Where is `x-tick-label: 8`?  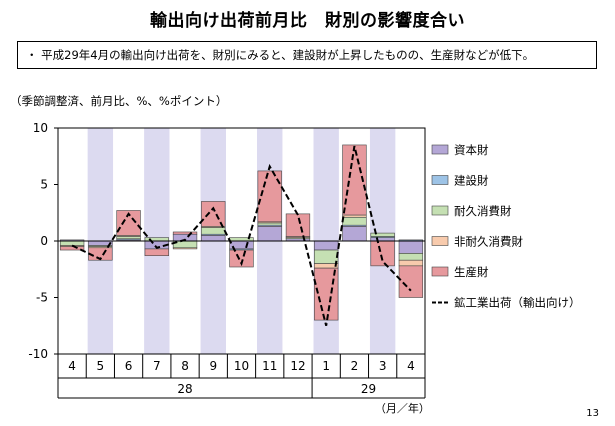
x-tick-label: 8 is located at coordinates (185, 366).